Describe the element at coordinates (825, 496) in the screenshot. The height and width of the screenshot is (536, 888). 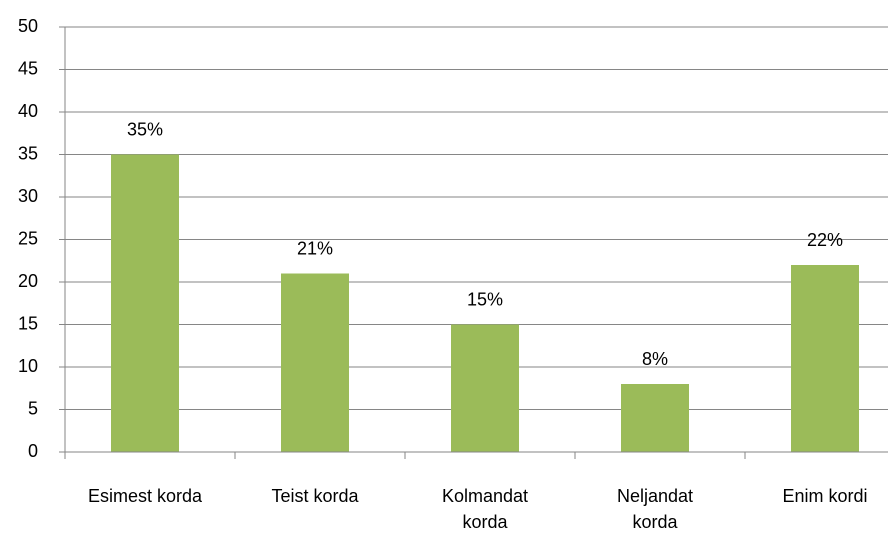
I see `x-tick-label: Enim kordi` at that location.